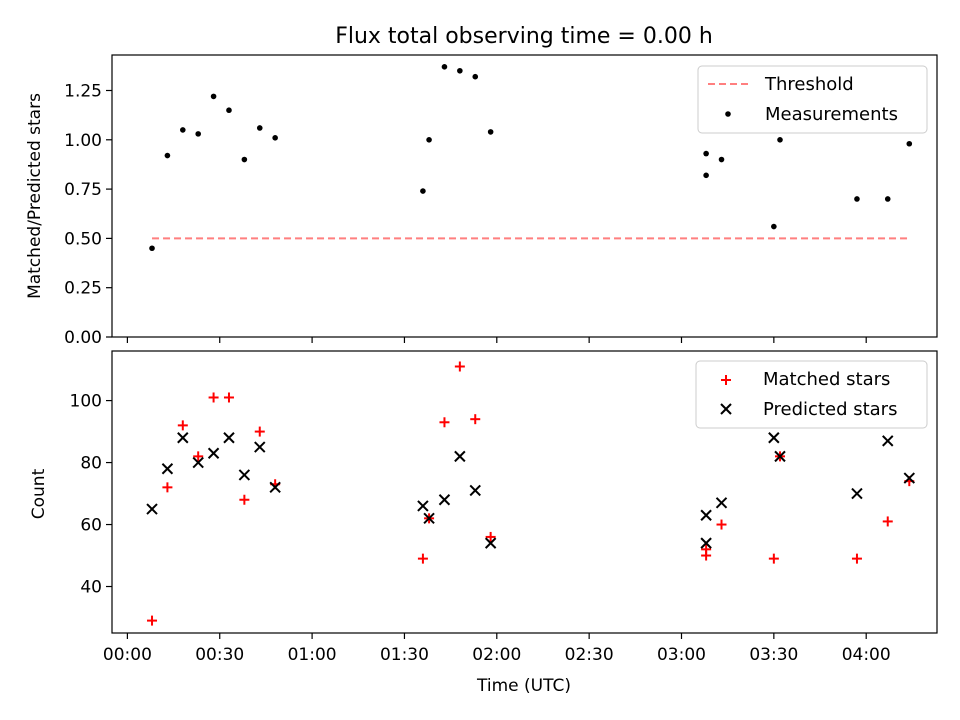  Describe the element at coordinates (35, 196) in the screenshot. I see `ratio-y-axis-label: Matched/Predicted stars` at that location.